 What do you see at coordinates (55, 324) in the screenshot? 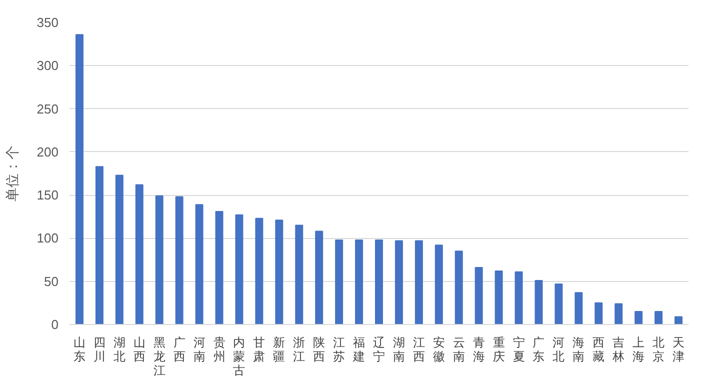
I see `y-tick-label: 0` at bounding box center [55, 324].